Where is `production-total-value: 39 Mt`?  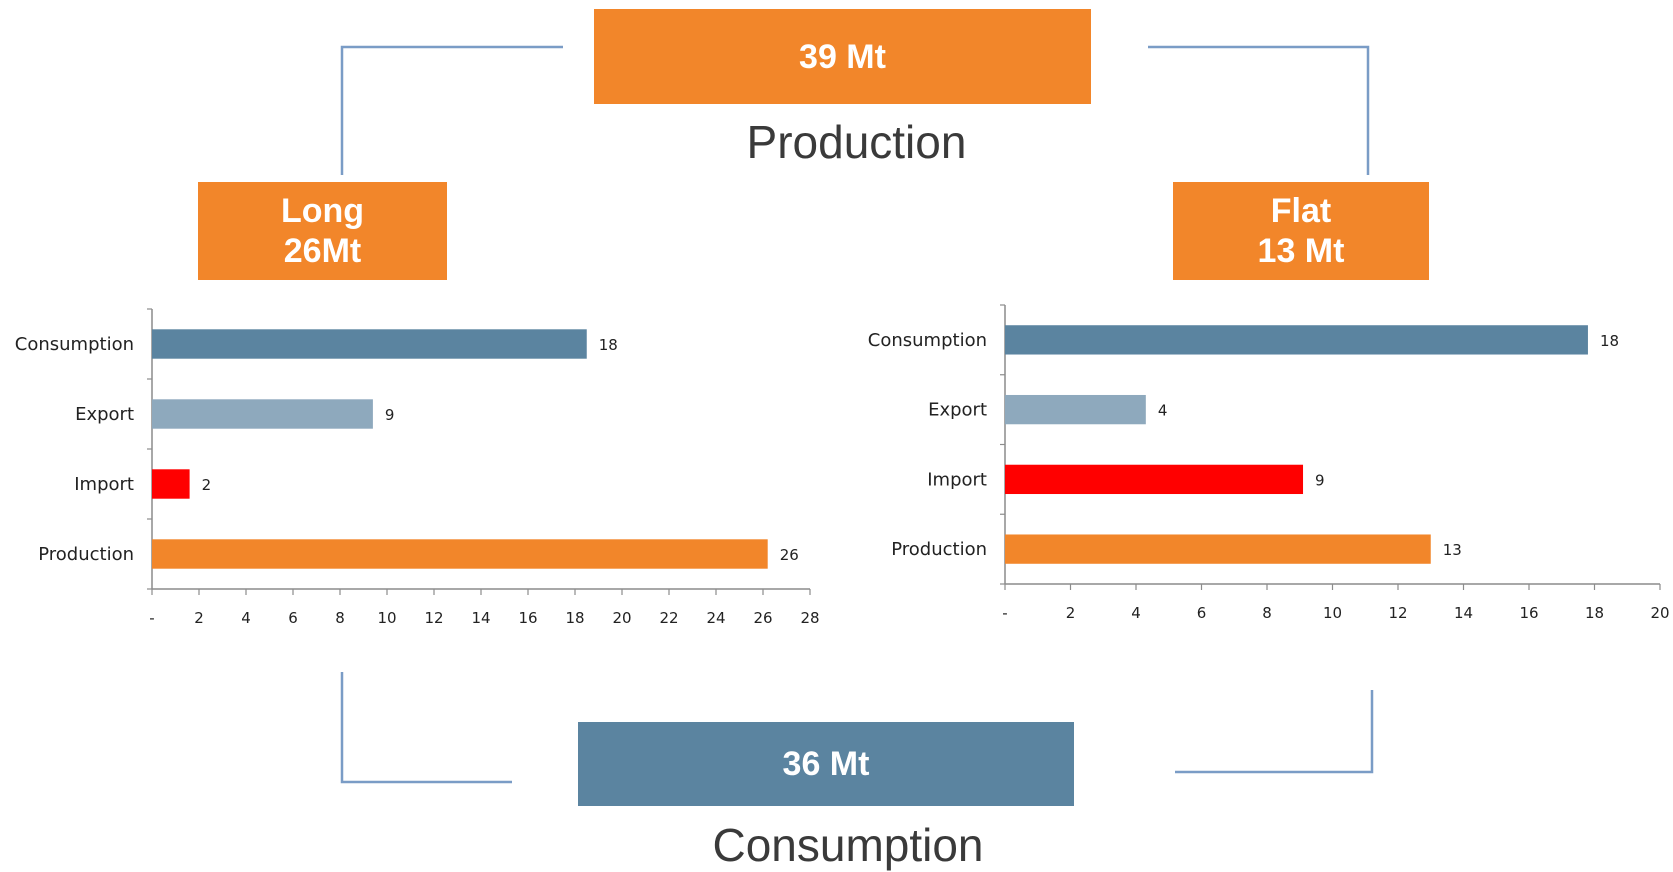 production-total-value: 39 Mt is located at coordinates (842, 56).